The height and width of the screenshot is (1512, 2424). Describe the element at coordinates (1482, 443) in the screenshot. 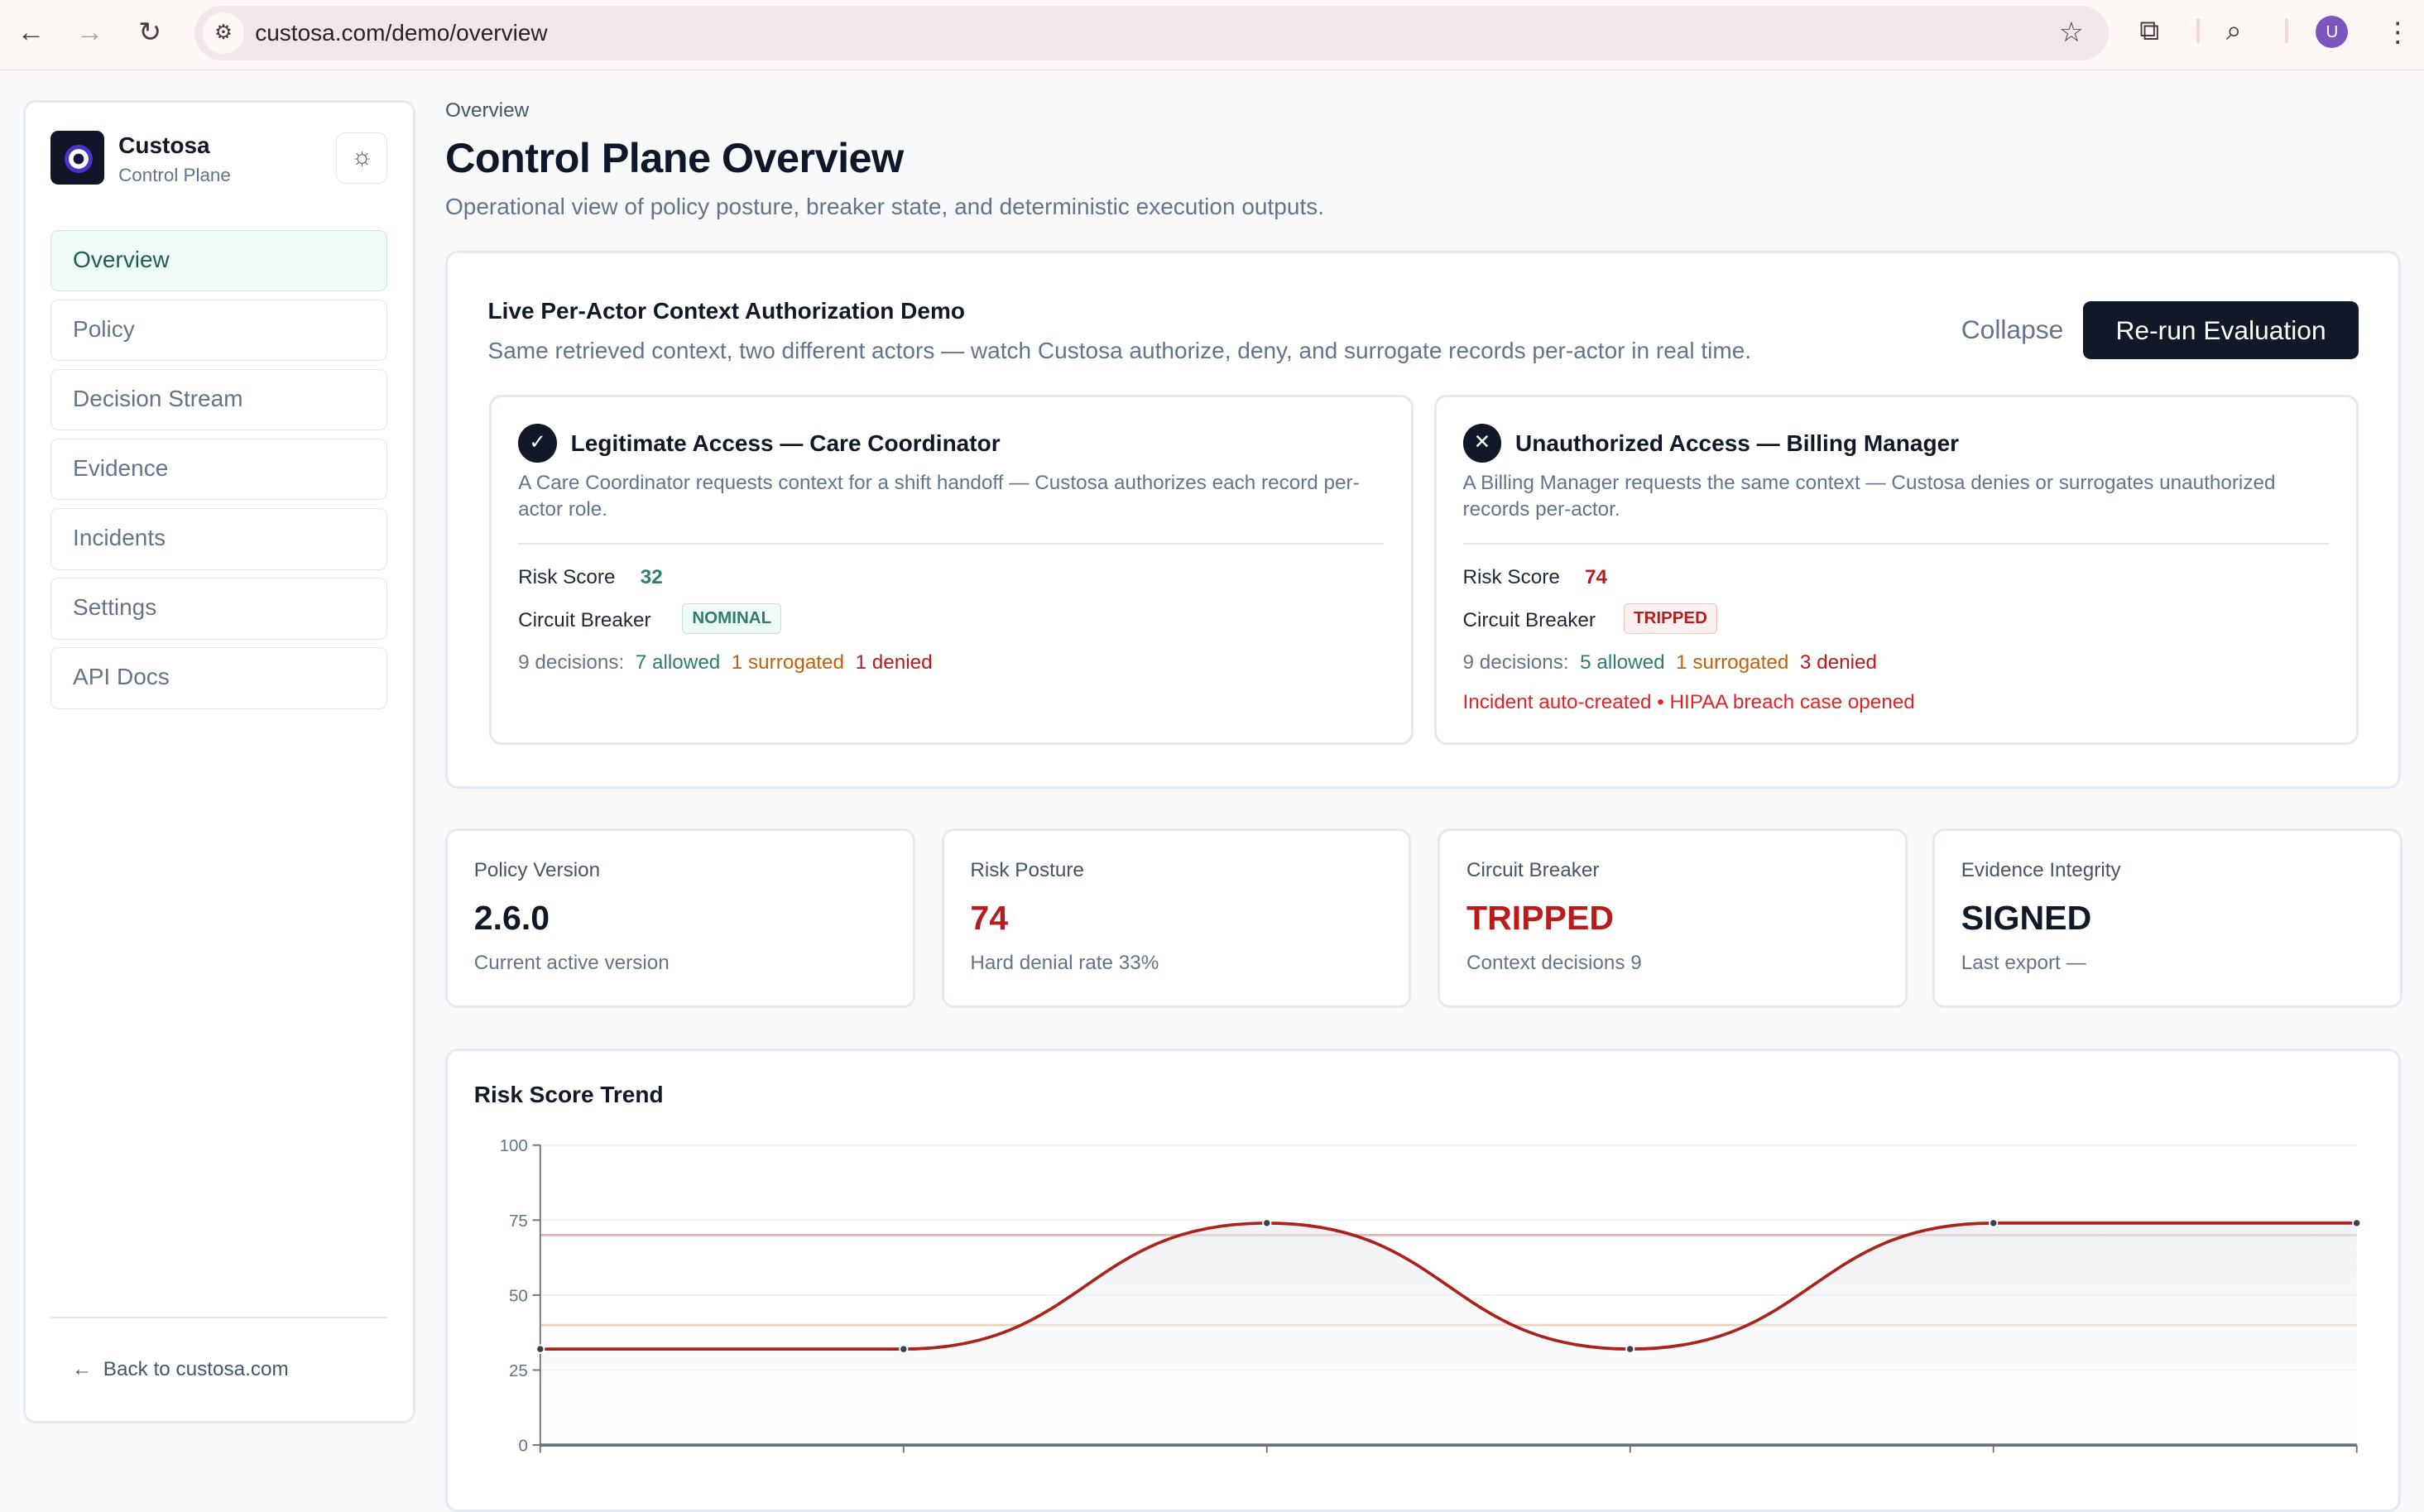

I see `x-icon: ✕` at that location.